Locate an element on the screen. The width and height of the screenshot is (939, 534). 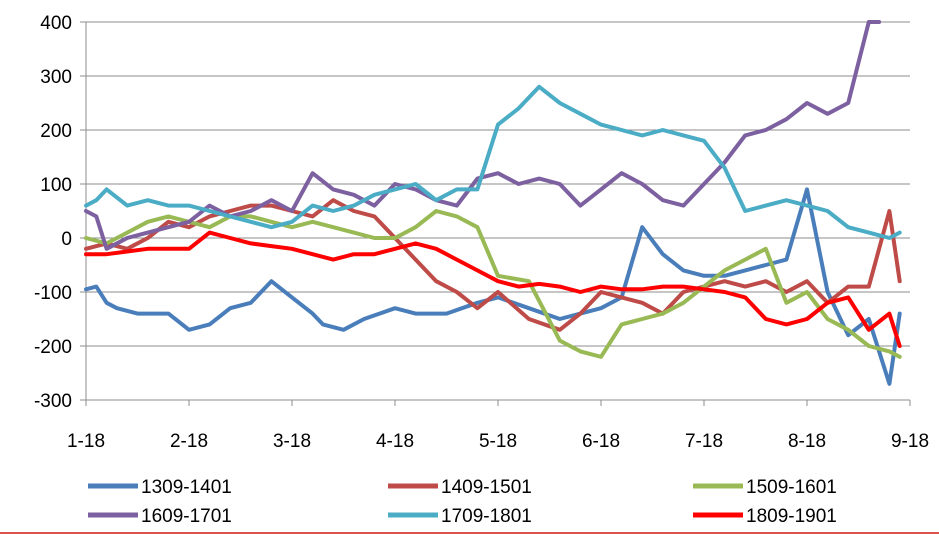
x-tick-label: 9-18 is located at coordinates (910, 441).